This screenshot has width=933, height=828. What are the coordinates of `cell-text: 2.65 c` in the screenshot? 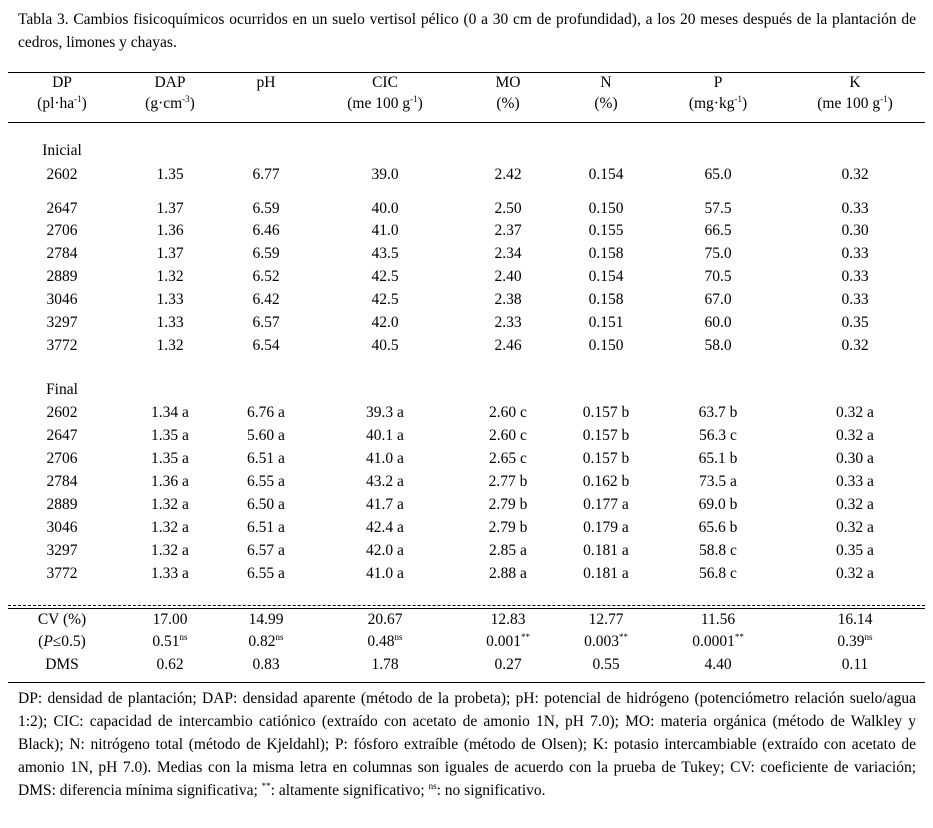 It's located at (508, 458).